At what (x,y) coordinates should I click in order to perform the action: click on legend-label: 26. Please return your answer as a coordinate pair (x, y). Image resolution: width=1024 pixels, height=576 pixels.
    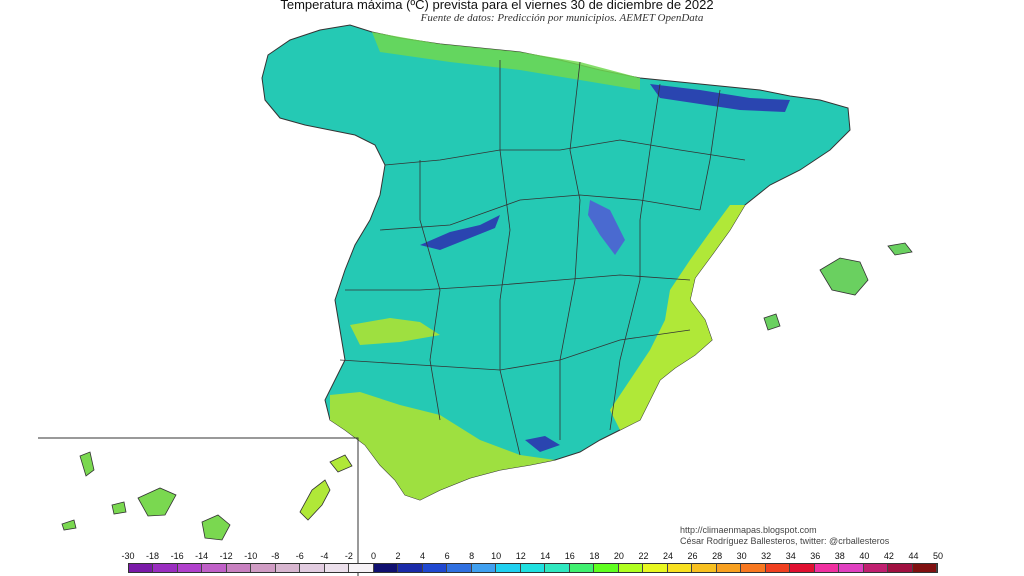
    Looking at the image, I should click on (692, 556).